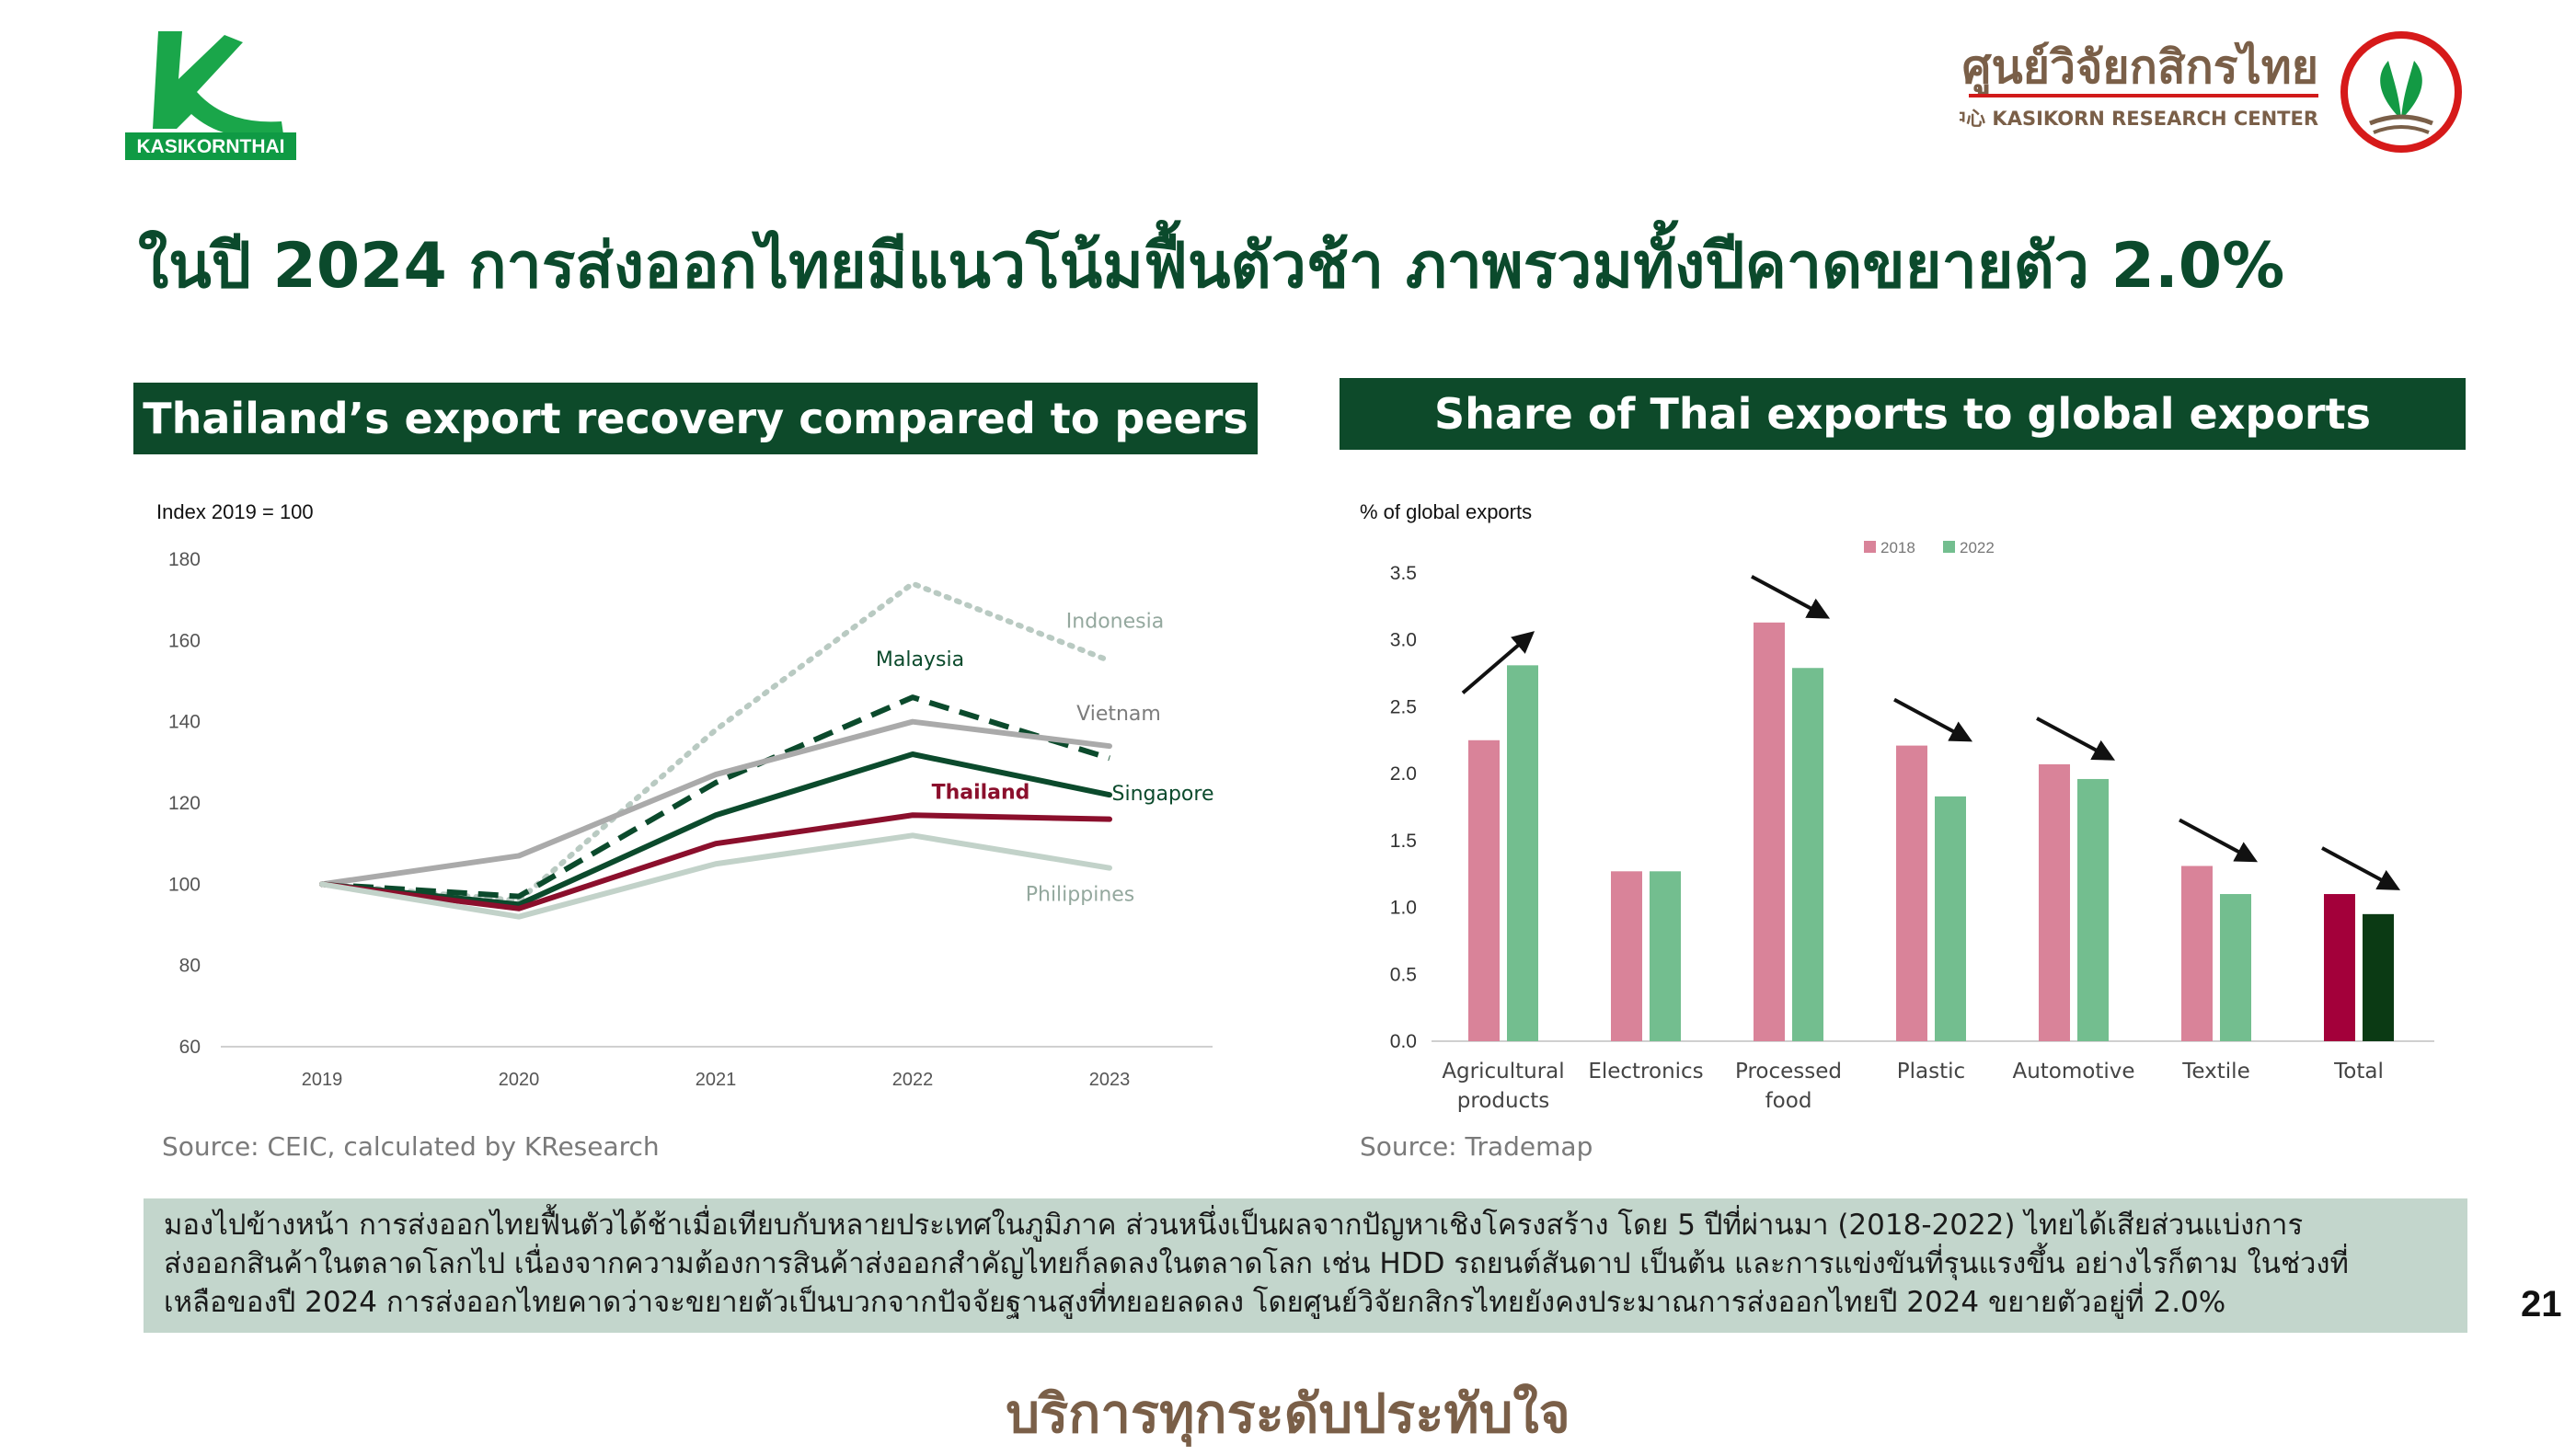 The width and height of the screenshot is (2576, 1456). I want to click on series-line-thailand, so click(715, 861).